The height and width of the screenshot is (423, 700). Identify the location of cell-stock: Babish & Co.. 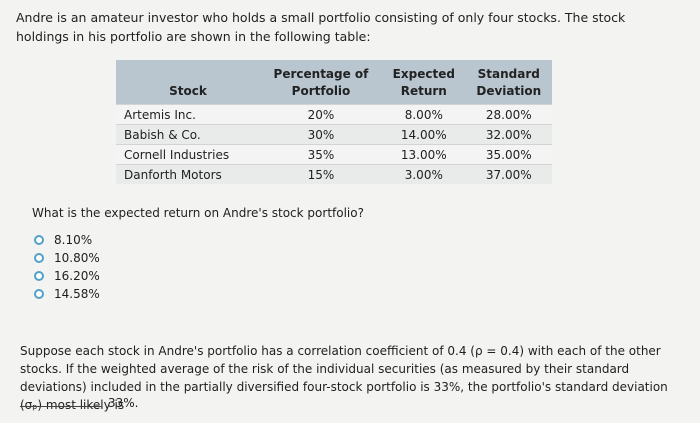
(188, 134).